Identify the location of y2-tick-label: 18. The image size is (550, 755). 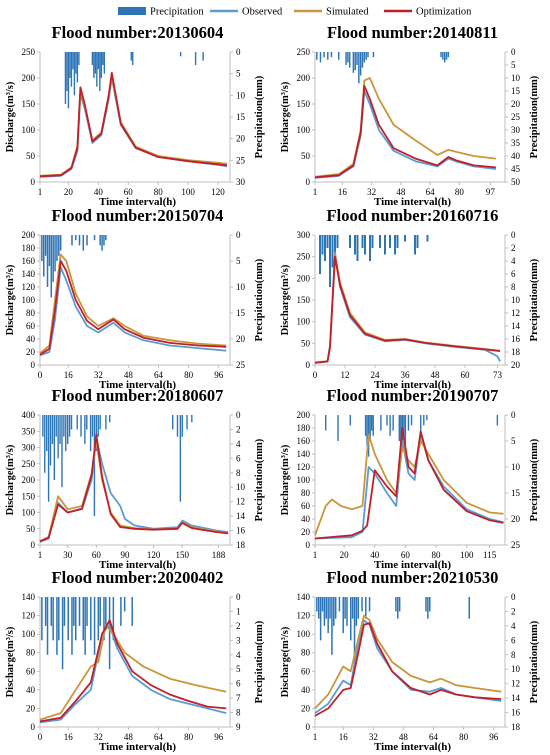
(516, 352).